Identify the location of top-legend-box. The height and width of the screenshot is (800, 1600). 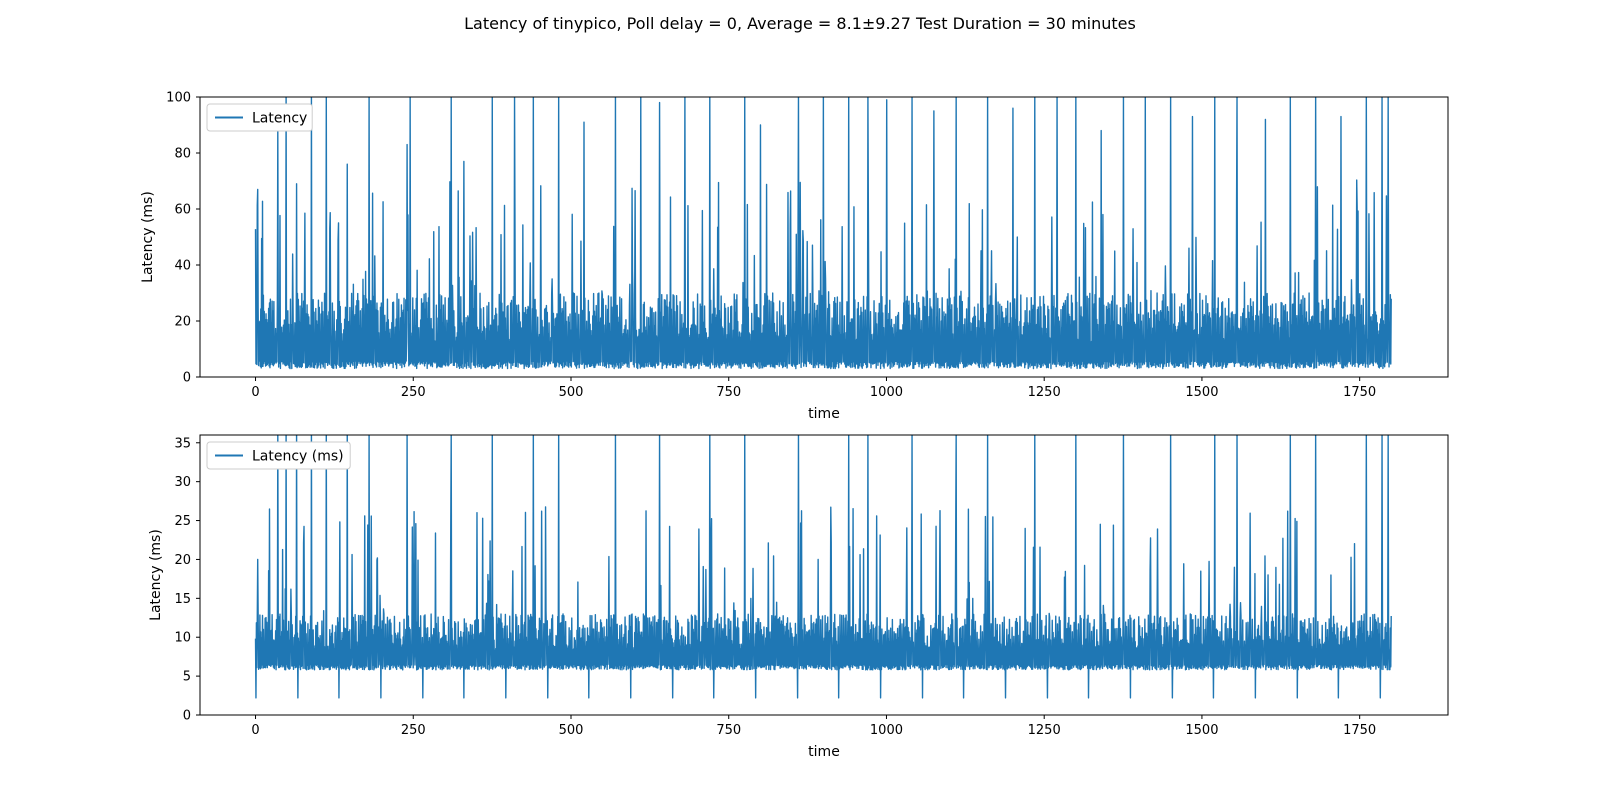
(259, 117).